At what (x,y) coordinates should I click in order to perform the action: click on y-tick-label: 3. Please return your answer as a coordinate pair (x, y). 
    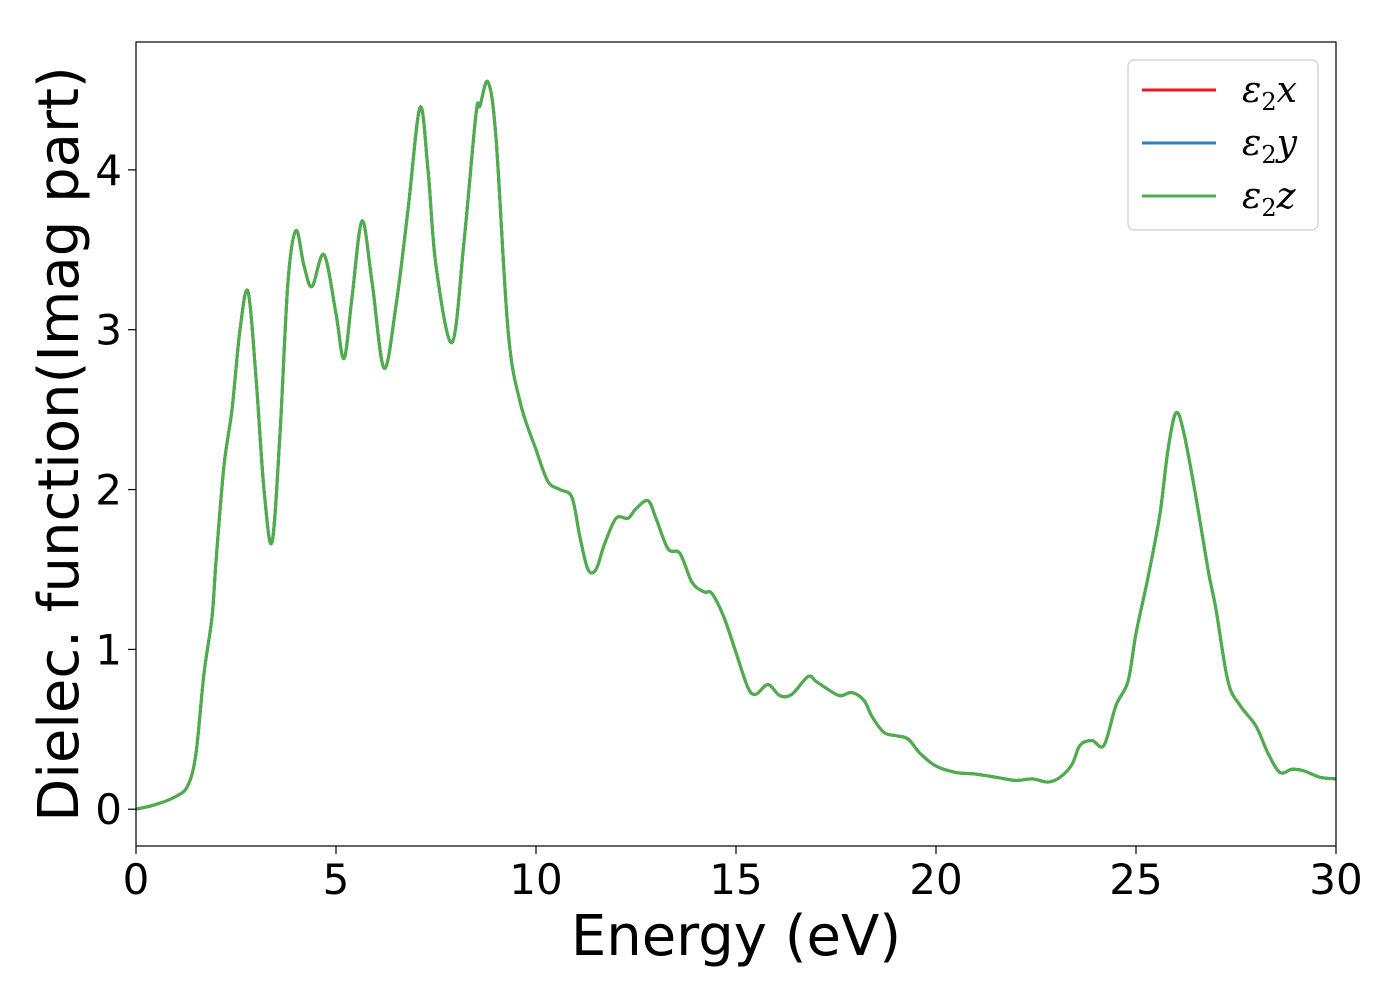
    Looking at the image, I should click on (108, 330).